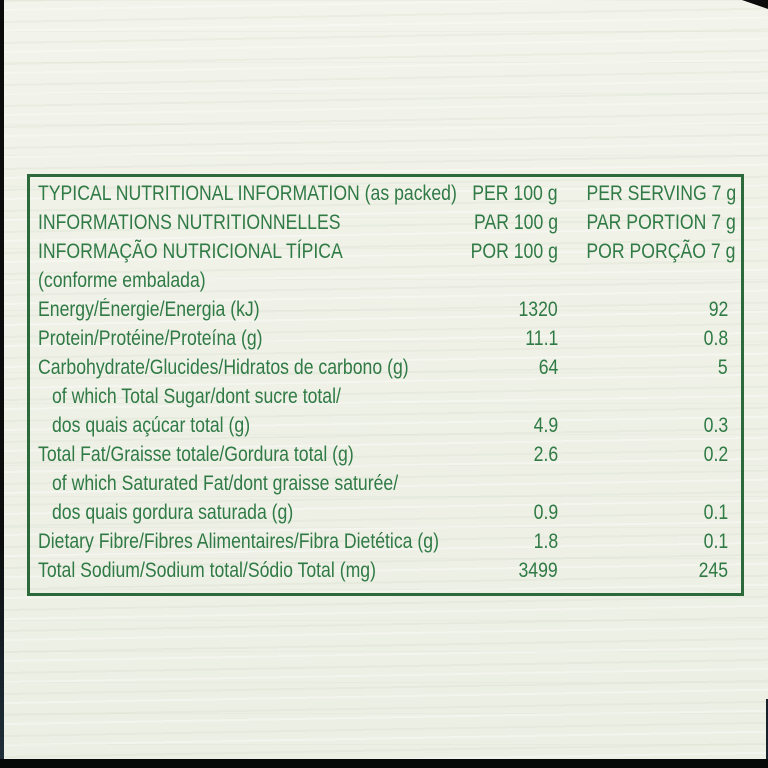  What do you see at coordinates (715, 454) in the screenshot?
I see `per-serving-value: 0.2` at bounding box center [715, 454].